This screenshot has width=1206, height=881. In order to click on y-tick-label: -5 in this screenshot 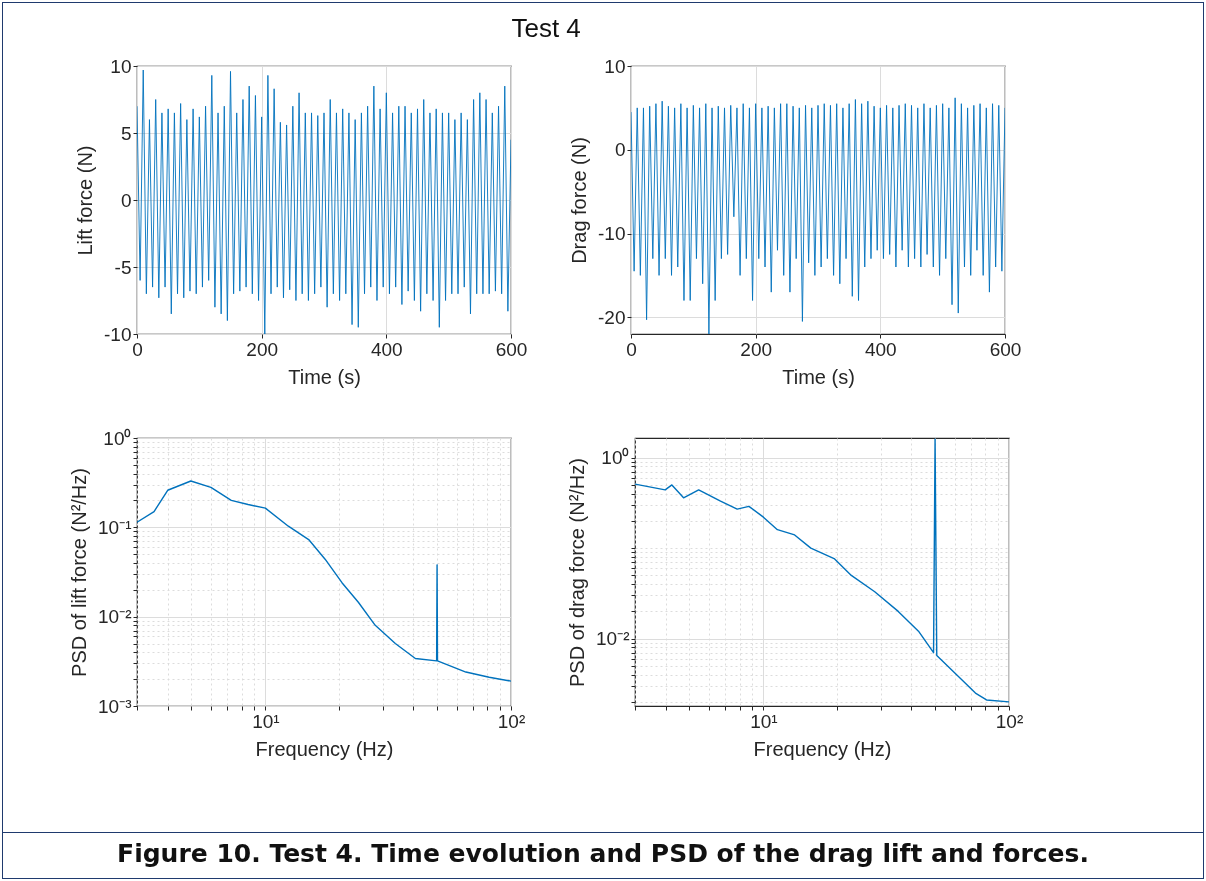, I will do `click(123, 267)`.